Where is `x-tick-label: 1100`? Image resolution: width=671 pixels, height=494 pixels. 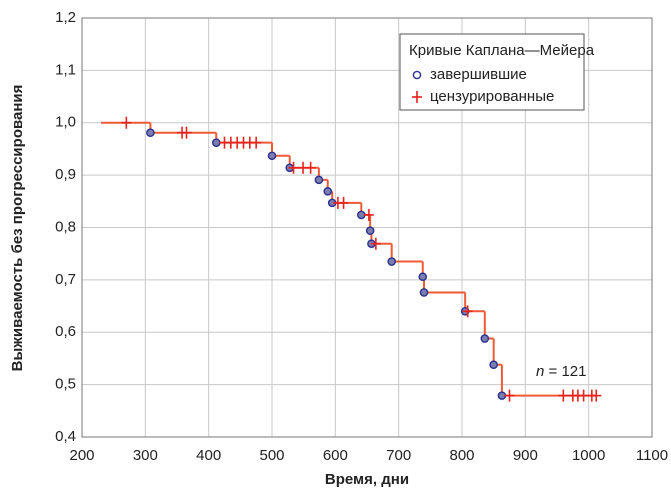
x-tick-label: 1100 is located at coordinates (652, 455).